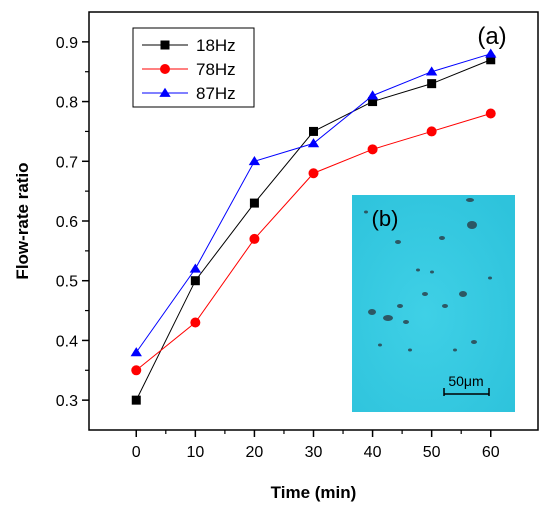  I want to click on y-axis-label: Flow-rate ratio, so click(22, 220).